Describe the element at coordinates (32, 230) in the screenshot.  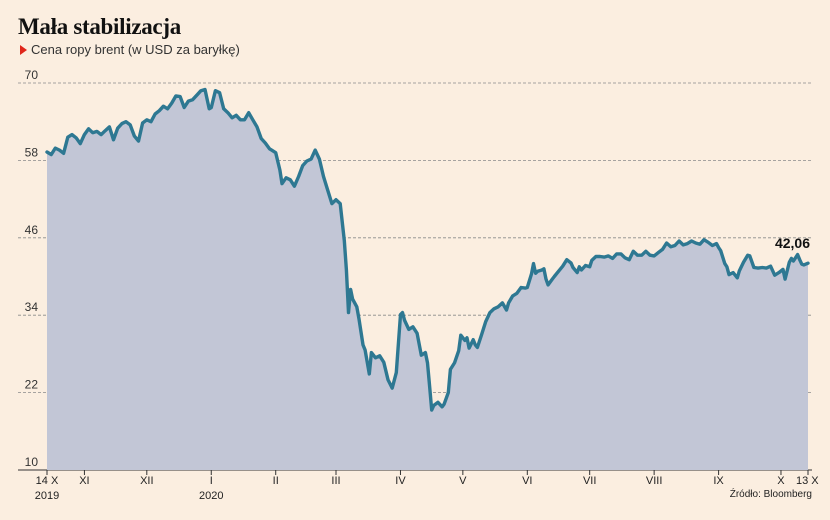
I see `y-tick-label: 46` at that location.